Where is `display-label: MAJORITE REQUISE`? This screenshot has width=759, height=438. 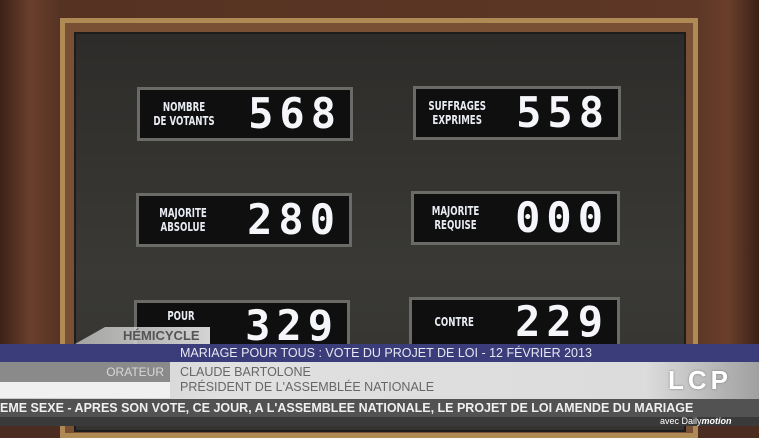
display-label: MAJORITE REQUISE is located at coordinates (455, 218).